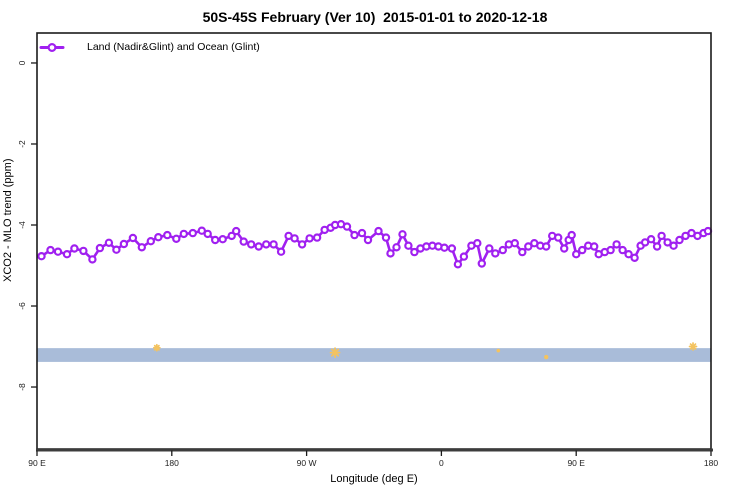  Describe the element at coordinates (173, 47) in the screenshot. I see `legend-label: Land (Nadir&Glint) and Ocean (Glint)` at that location.